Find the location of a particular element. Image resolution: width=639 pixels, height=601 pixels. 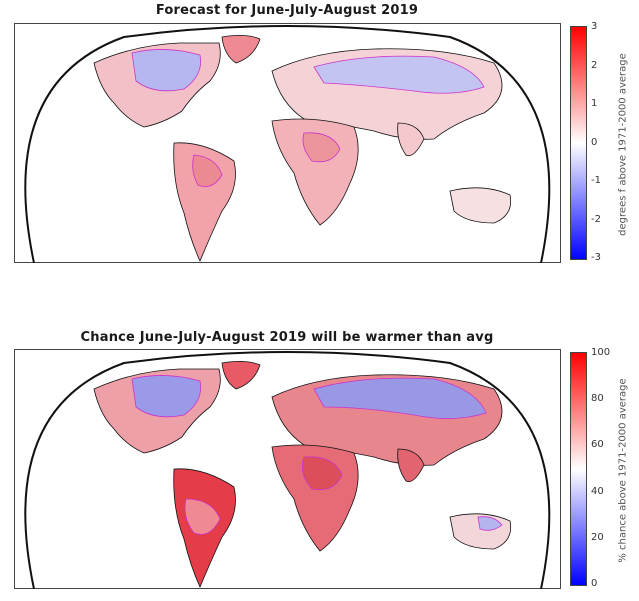

map-1-colorbar-tick: 1 is located at coordinates (594, 103).